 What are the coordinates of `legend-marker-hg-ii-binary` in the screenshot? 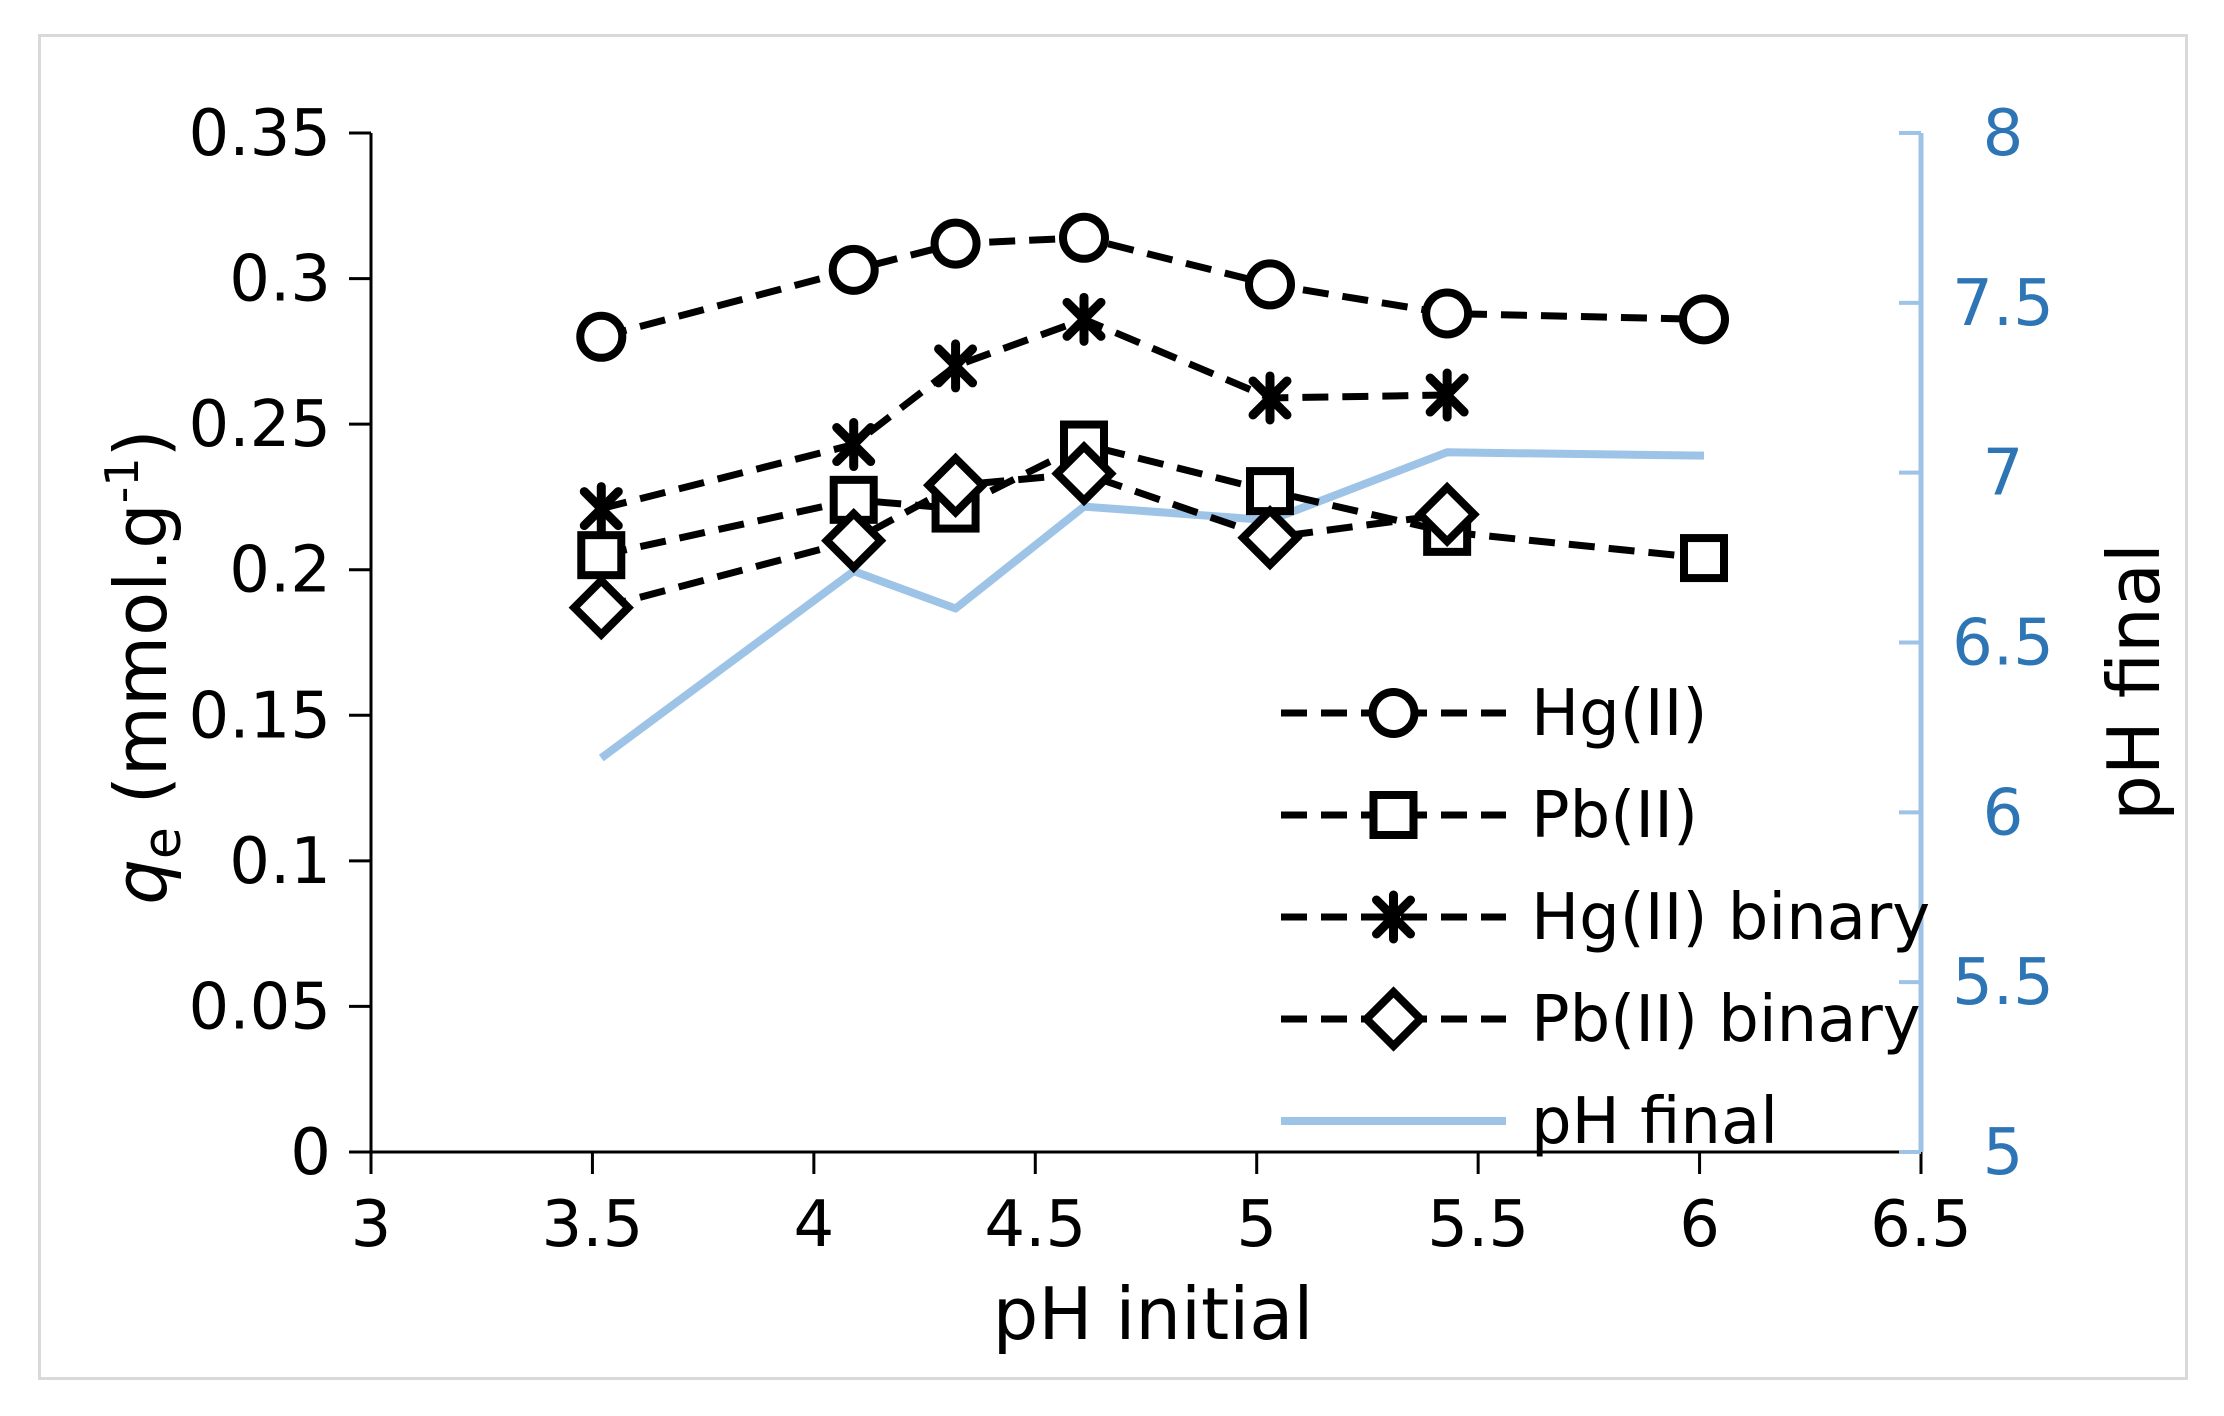 It's located at (1393, 917).